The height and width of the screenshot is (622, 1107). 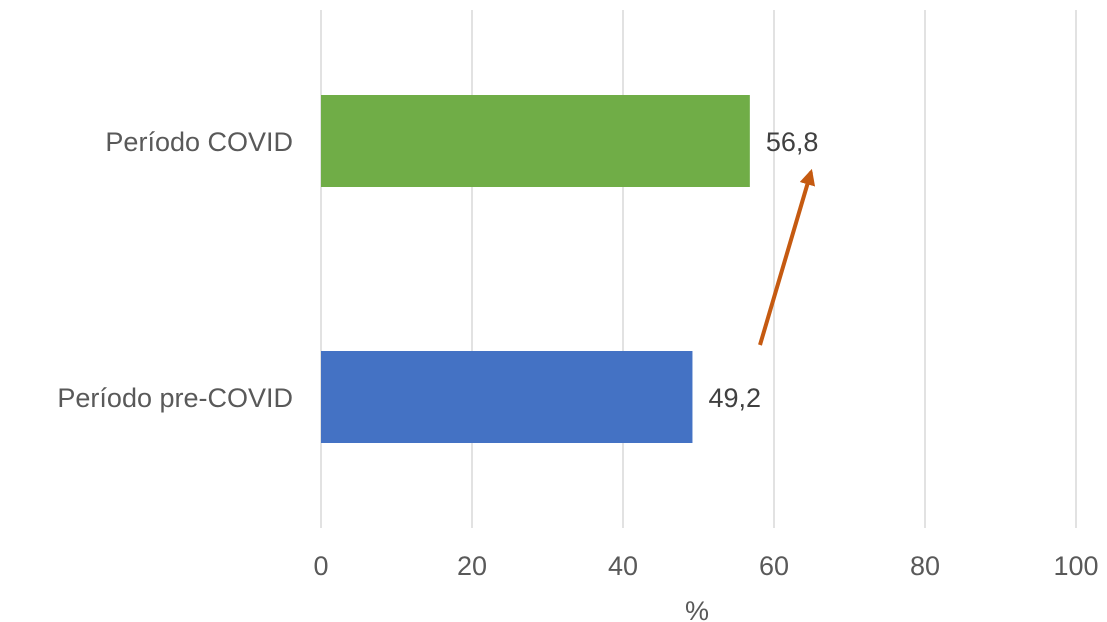 I want to click on x-tick-label: 40, so click(x=623, y=566).